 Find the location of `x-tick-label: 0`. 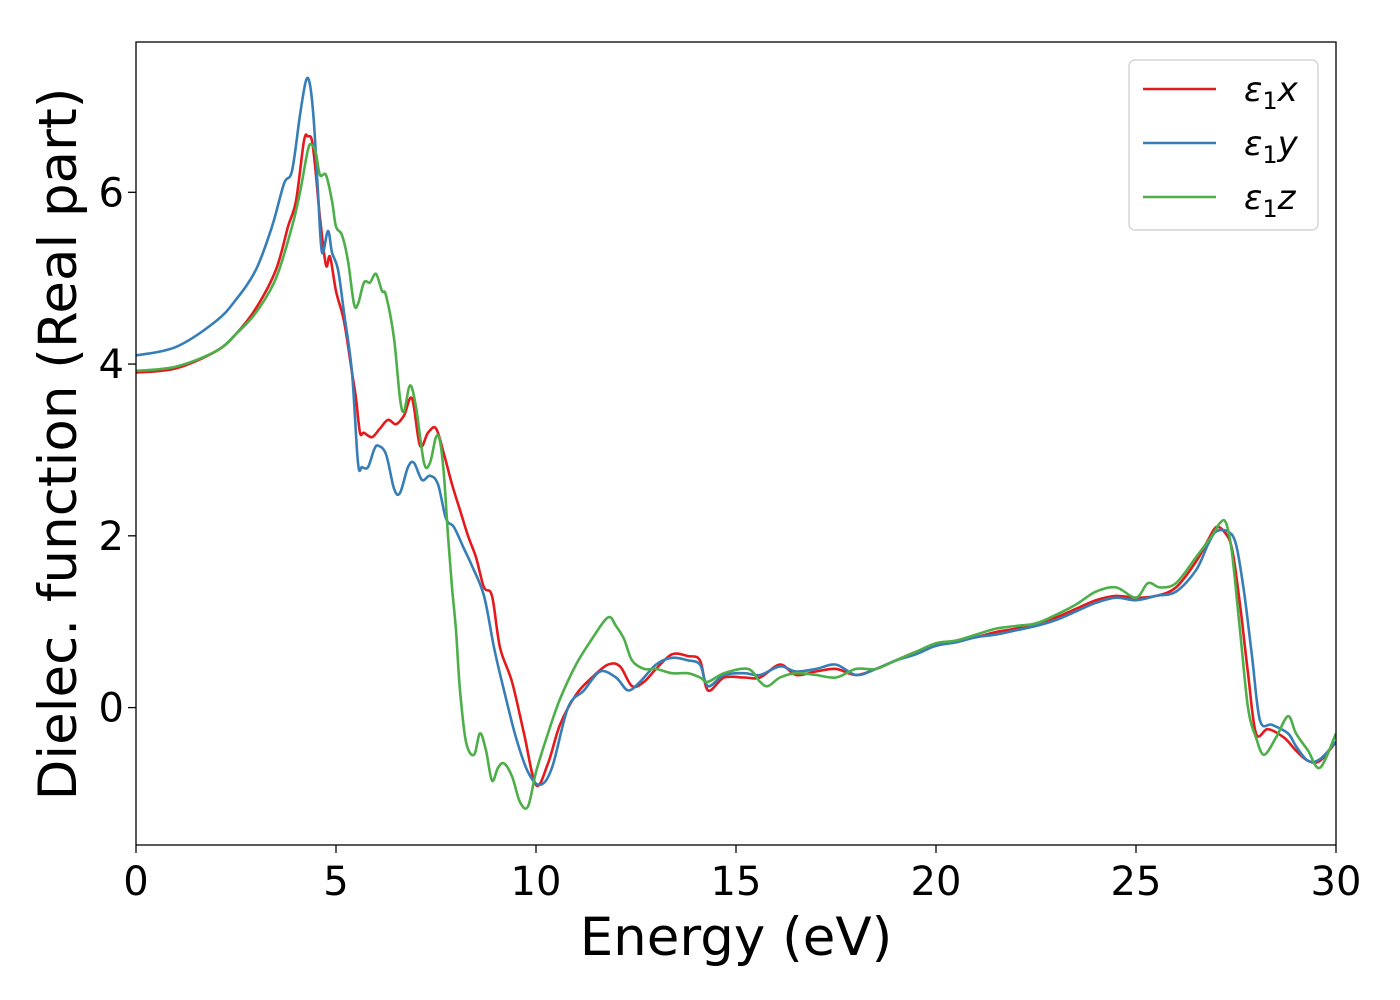

x-tick-label: 0 is located at coordinates (135, 882).